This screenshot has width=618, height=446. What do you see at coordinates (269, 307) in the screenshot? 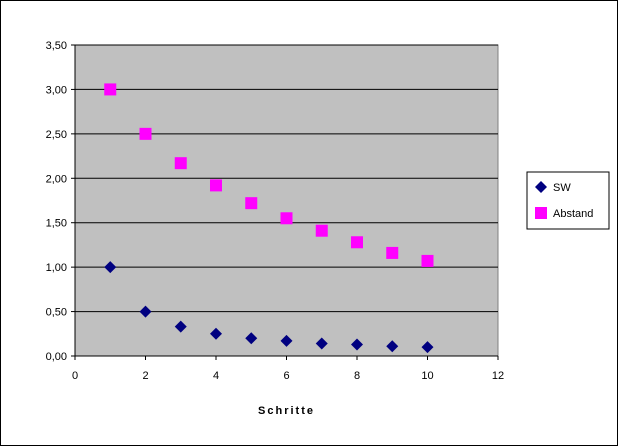
I see `series-sw` at bounding box center [269, 307].